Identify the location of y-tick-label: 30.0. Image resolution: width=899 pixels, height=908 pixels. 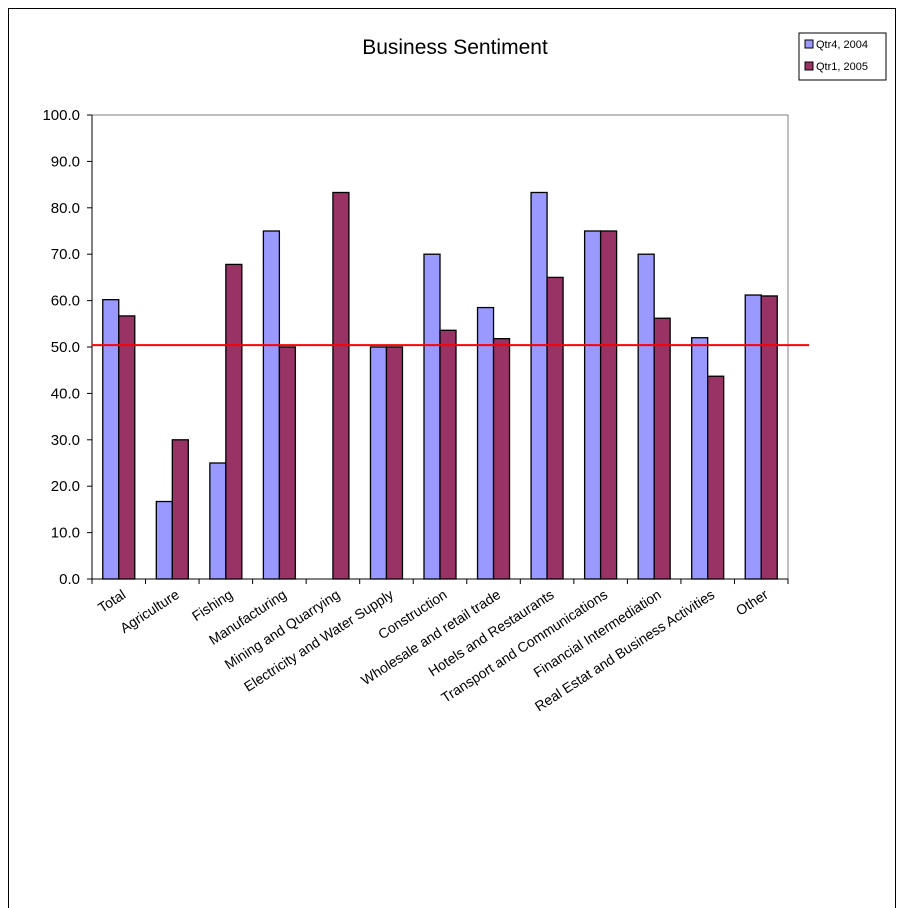
(65, 440).